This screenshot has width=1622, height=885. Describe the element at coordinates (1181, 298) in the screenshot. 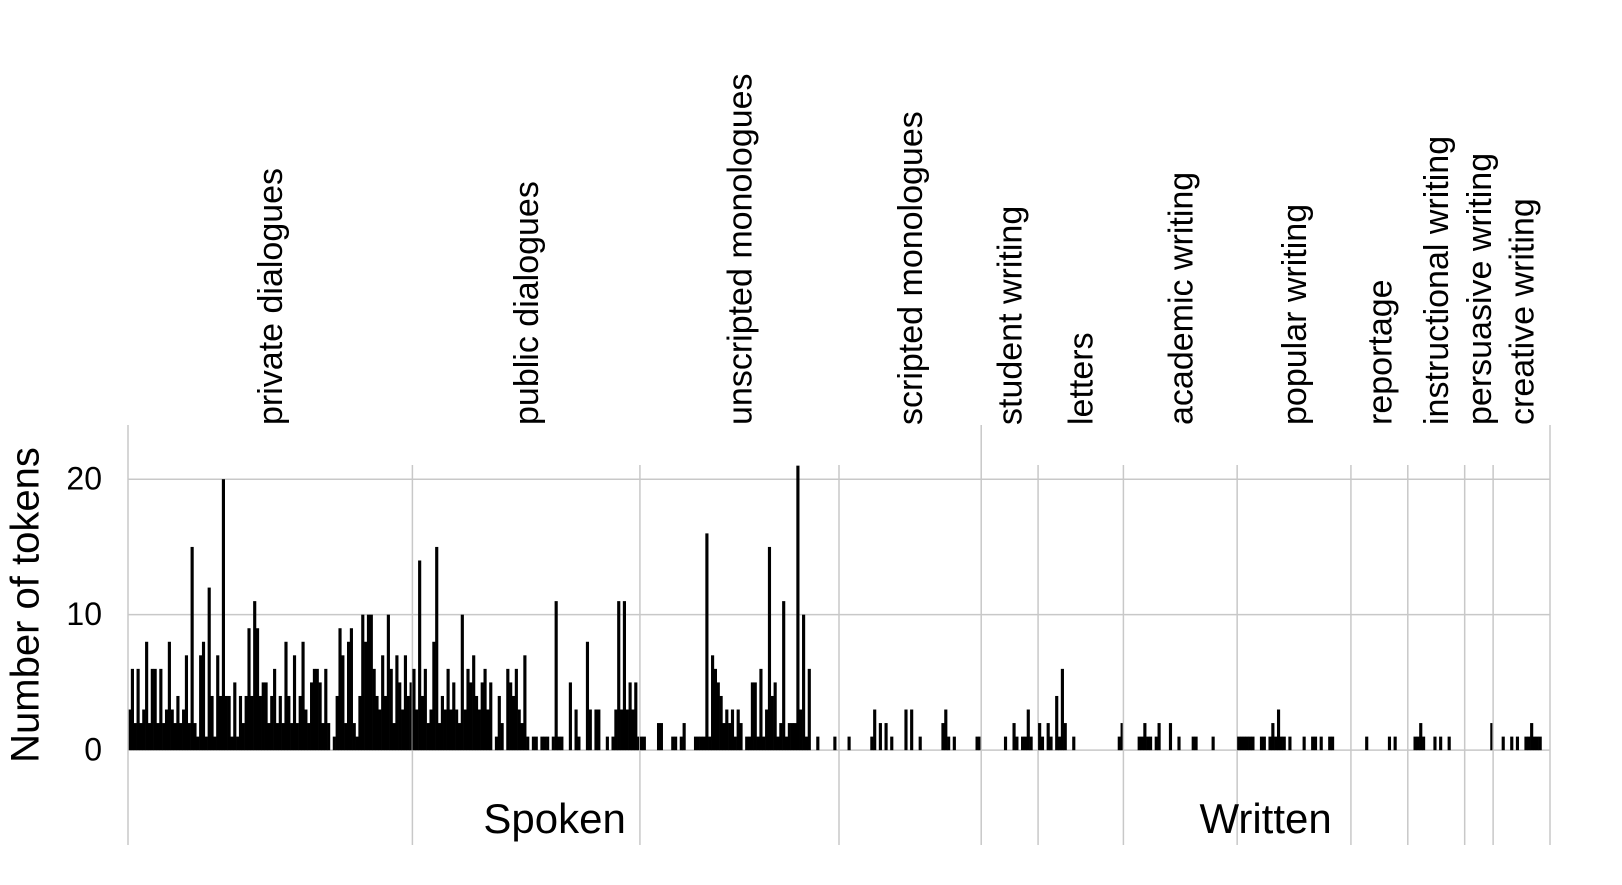

I see `group-label: academic writing` at that location.